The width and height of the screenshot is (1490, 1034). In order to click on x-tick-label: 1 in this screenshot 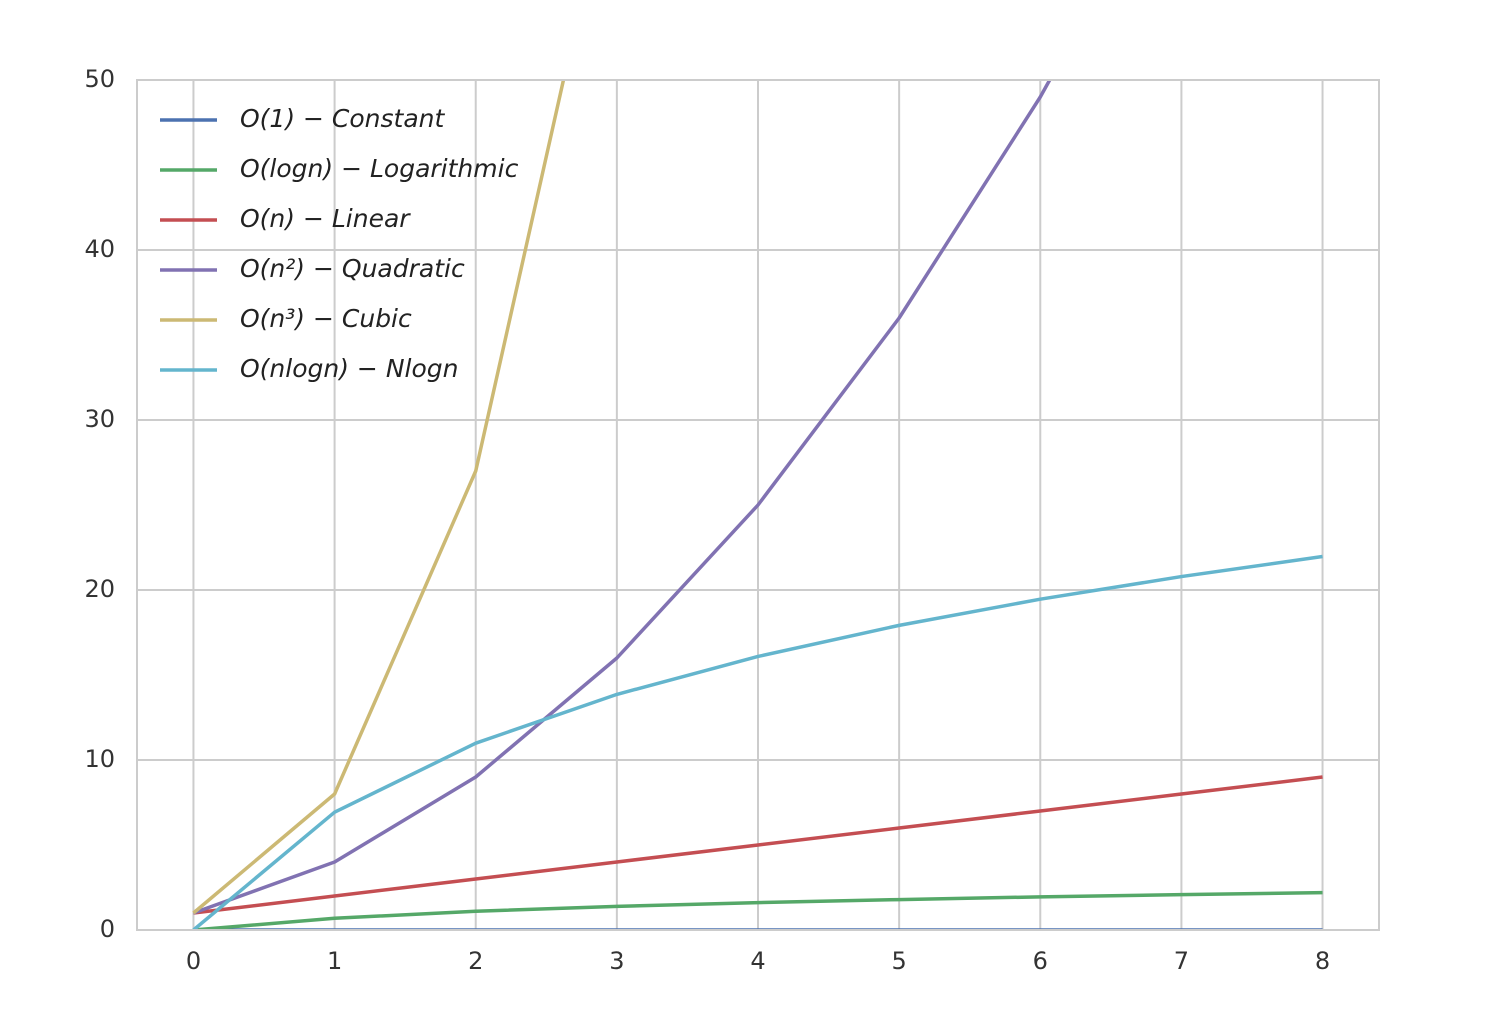, I will do `click(334, 961)`.